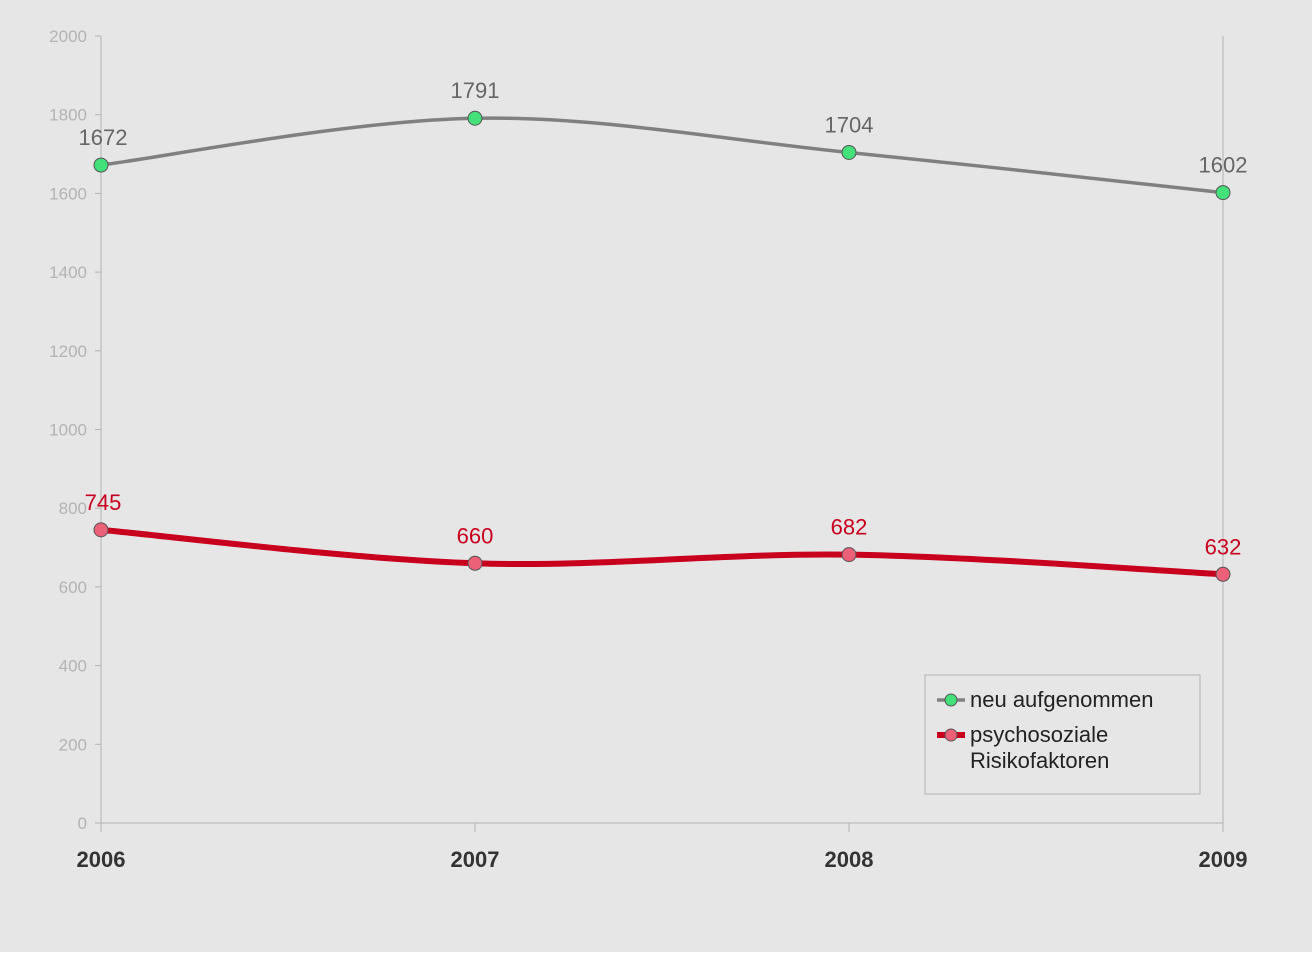 This screenshot has width=1312, height=957. What do you see at coordinates (73, 587) in the screenshot?
I see `y-tick-label: 600` at bounding box center [73, 587].